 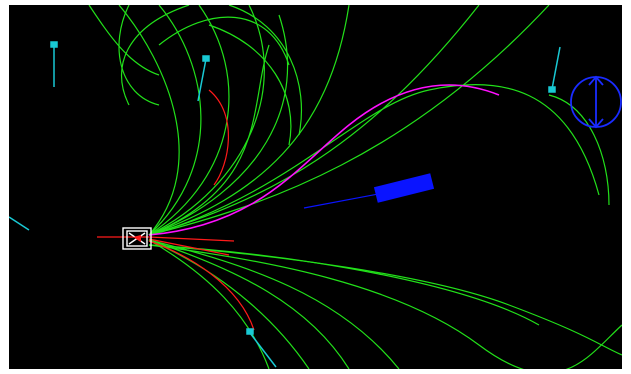 I want to click on target-arrow, so click(x=596, y=102).